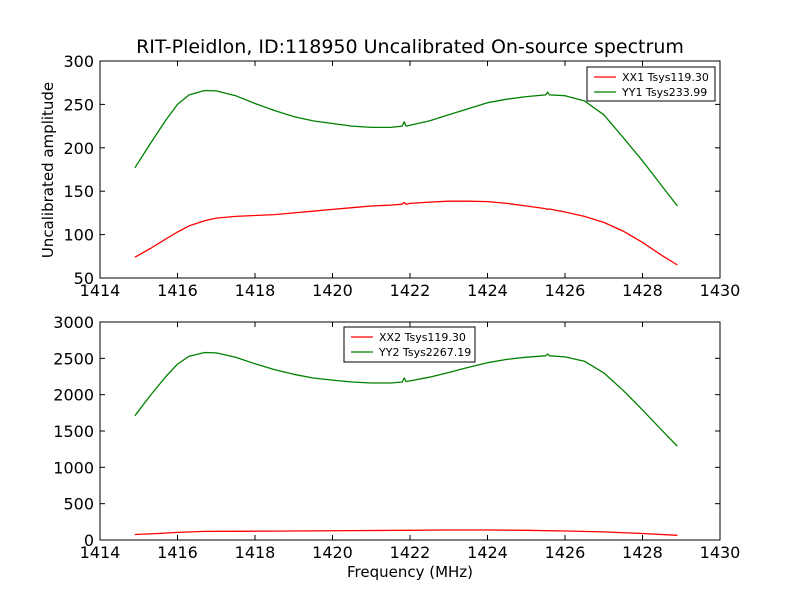  What do you see at coordinates (73, 467) in the screenshot?
I see `y-tick-label: 1000` at bounding box center [73, 467].